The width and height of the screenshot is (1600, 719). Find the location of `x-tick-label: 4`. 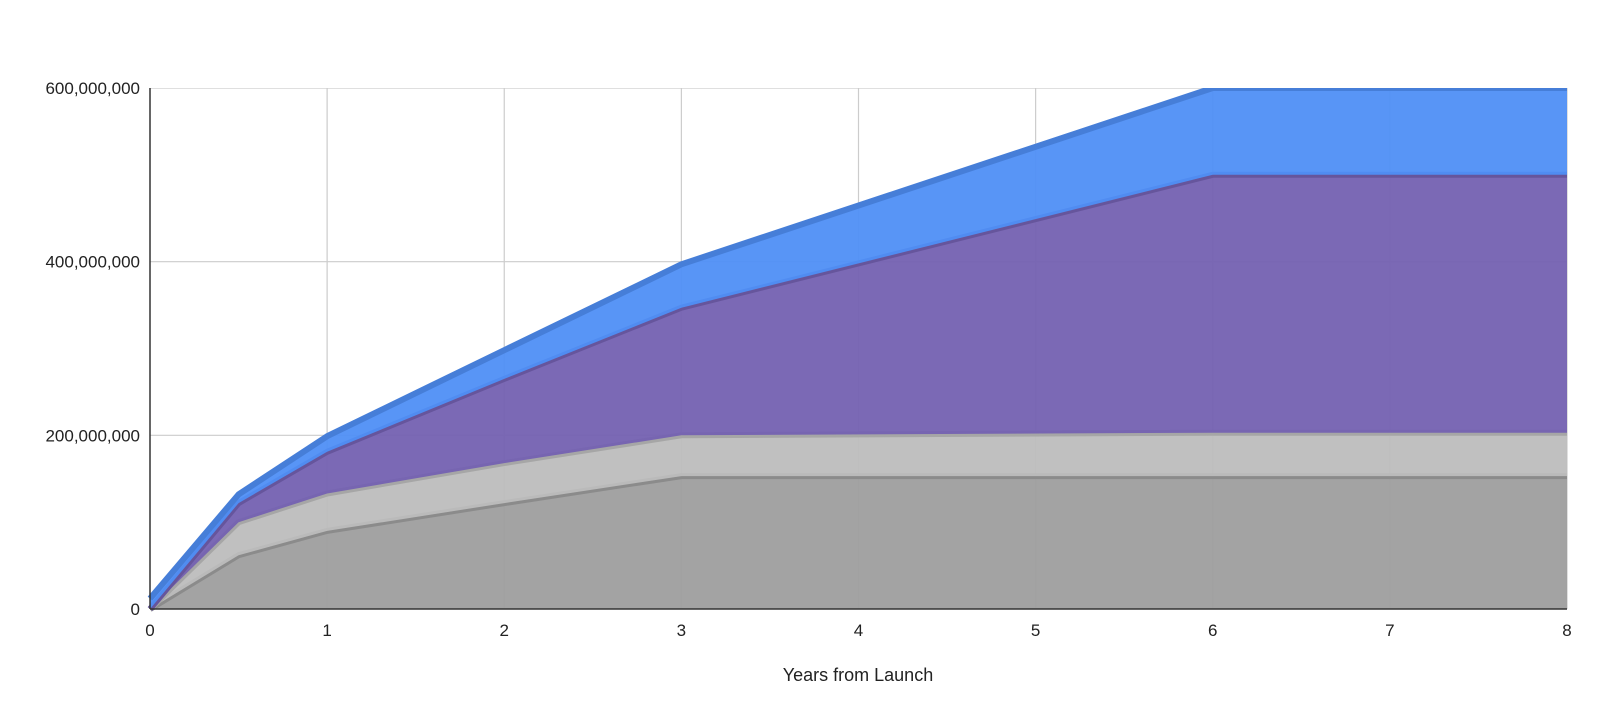

x-tick-label: 4 is located at coordinates (858, 630).